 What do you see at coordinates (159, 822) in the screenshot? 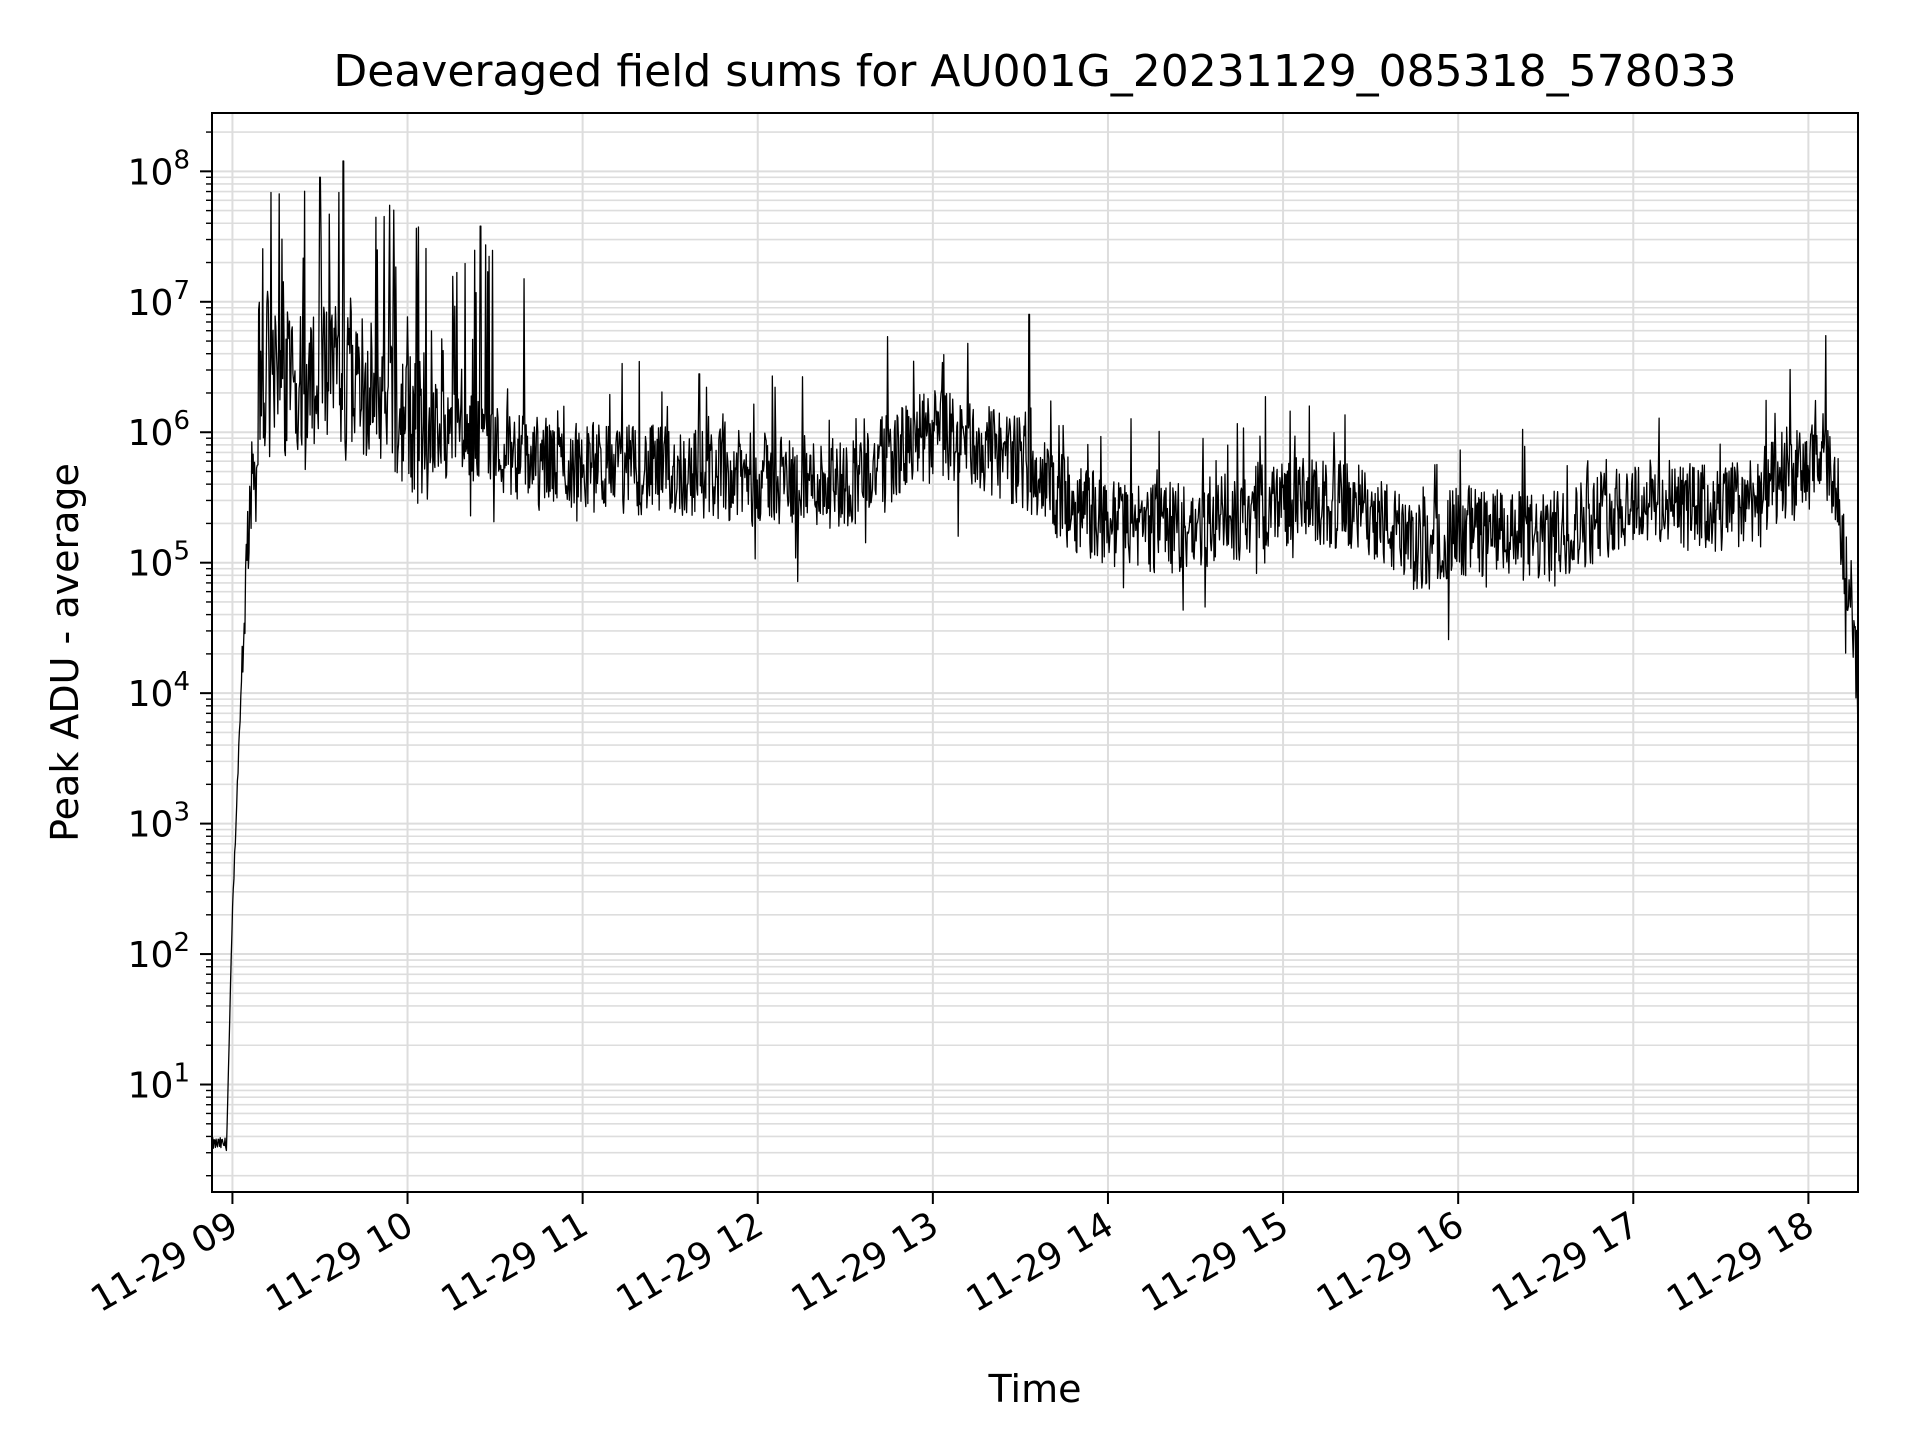
I see `y-tick-label: 10³` at bounding box center [159, 822].